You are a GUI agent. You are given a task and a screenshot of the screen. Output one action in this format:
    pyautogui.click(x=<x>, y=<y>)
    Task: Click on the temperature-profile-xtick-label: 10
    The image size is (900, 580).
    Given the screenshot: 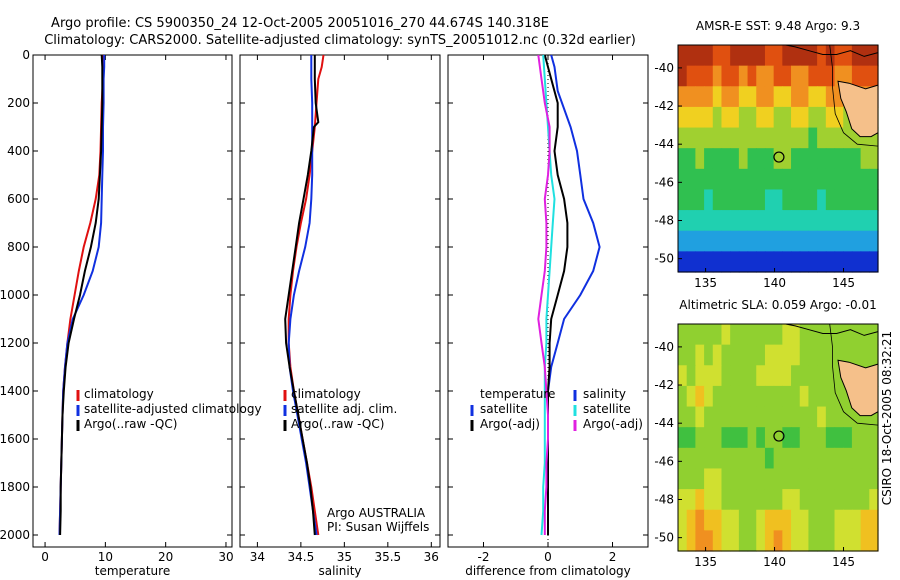 What is the action you would take?
    pyautogui.click(x=105, y=557)
    